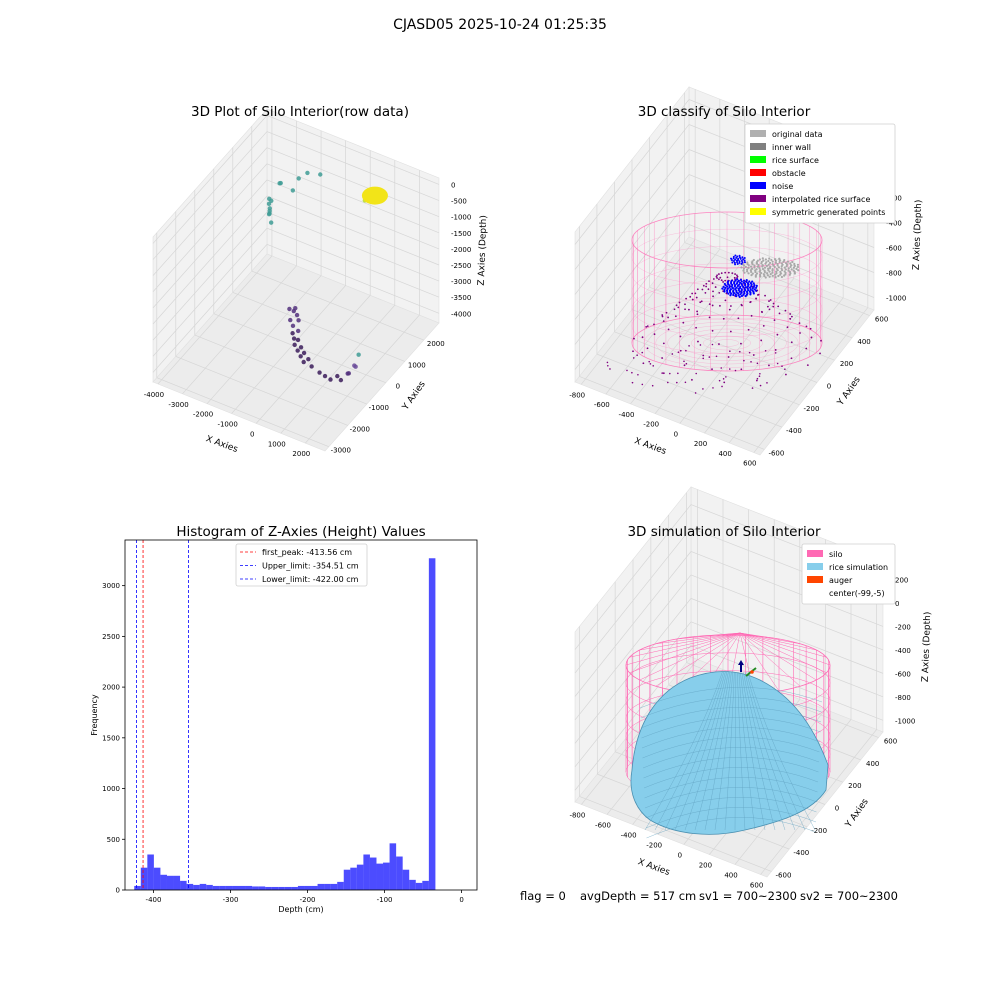 Image resolution: width=1000 pixels, height=1000 pixels. I want to click on raw-x-axis-label: X Axies, so click(221, 444).